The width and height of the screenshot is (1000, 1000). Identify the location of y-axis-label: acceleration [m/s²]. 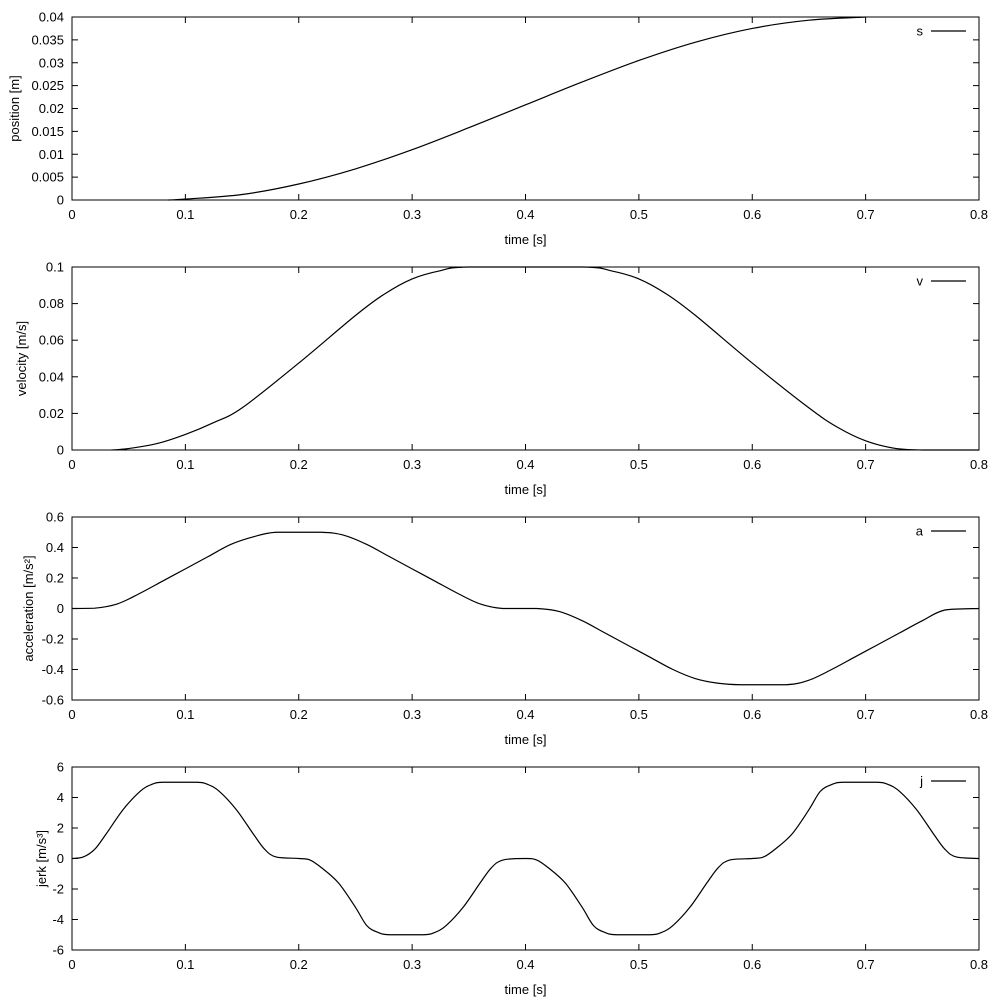
(28, 608).